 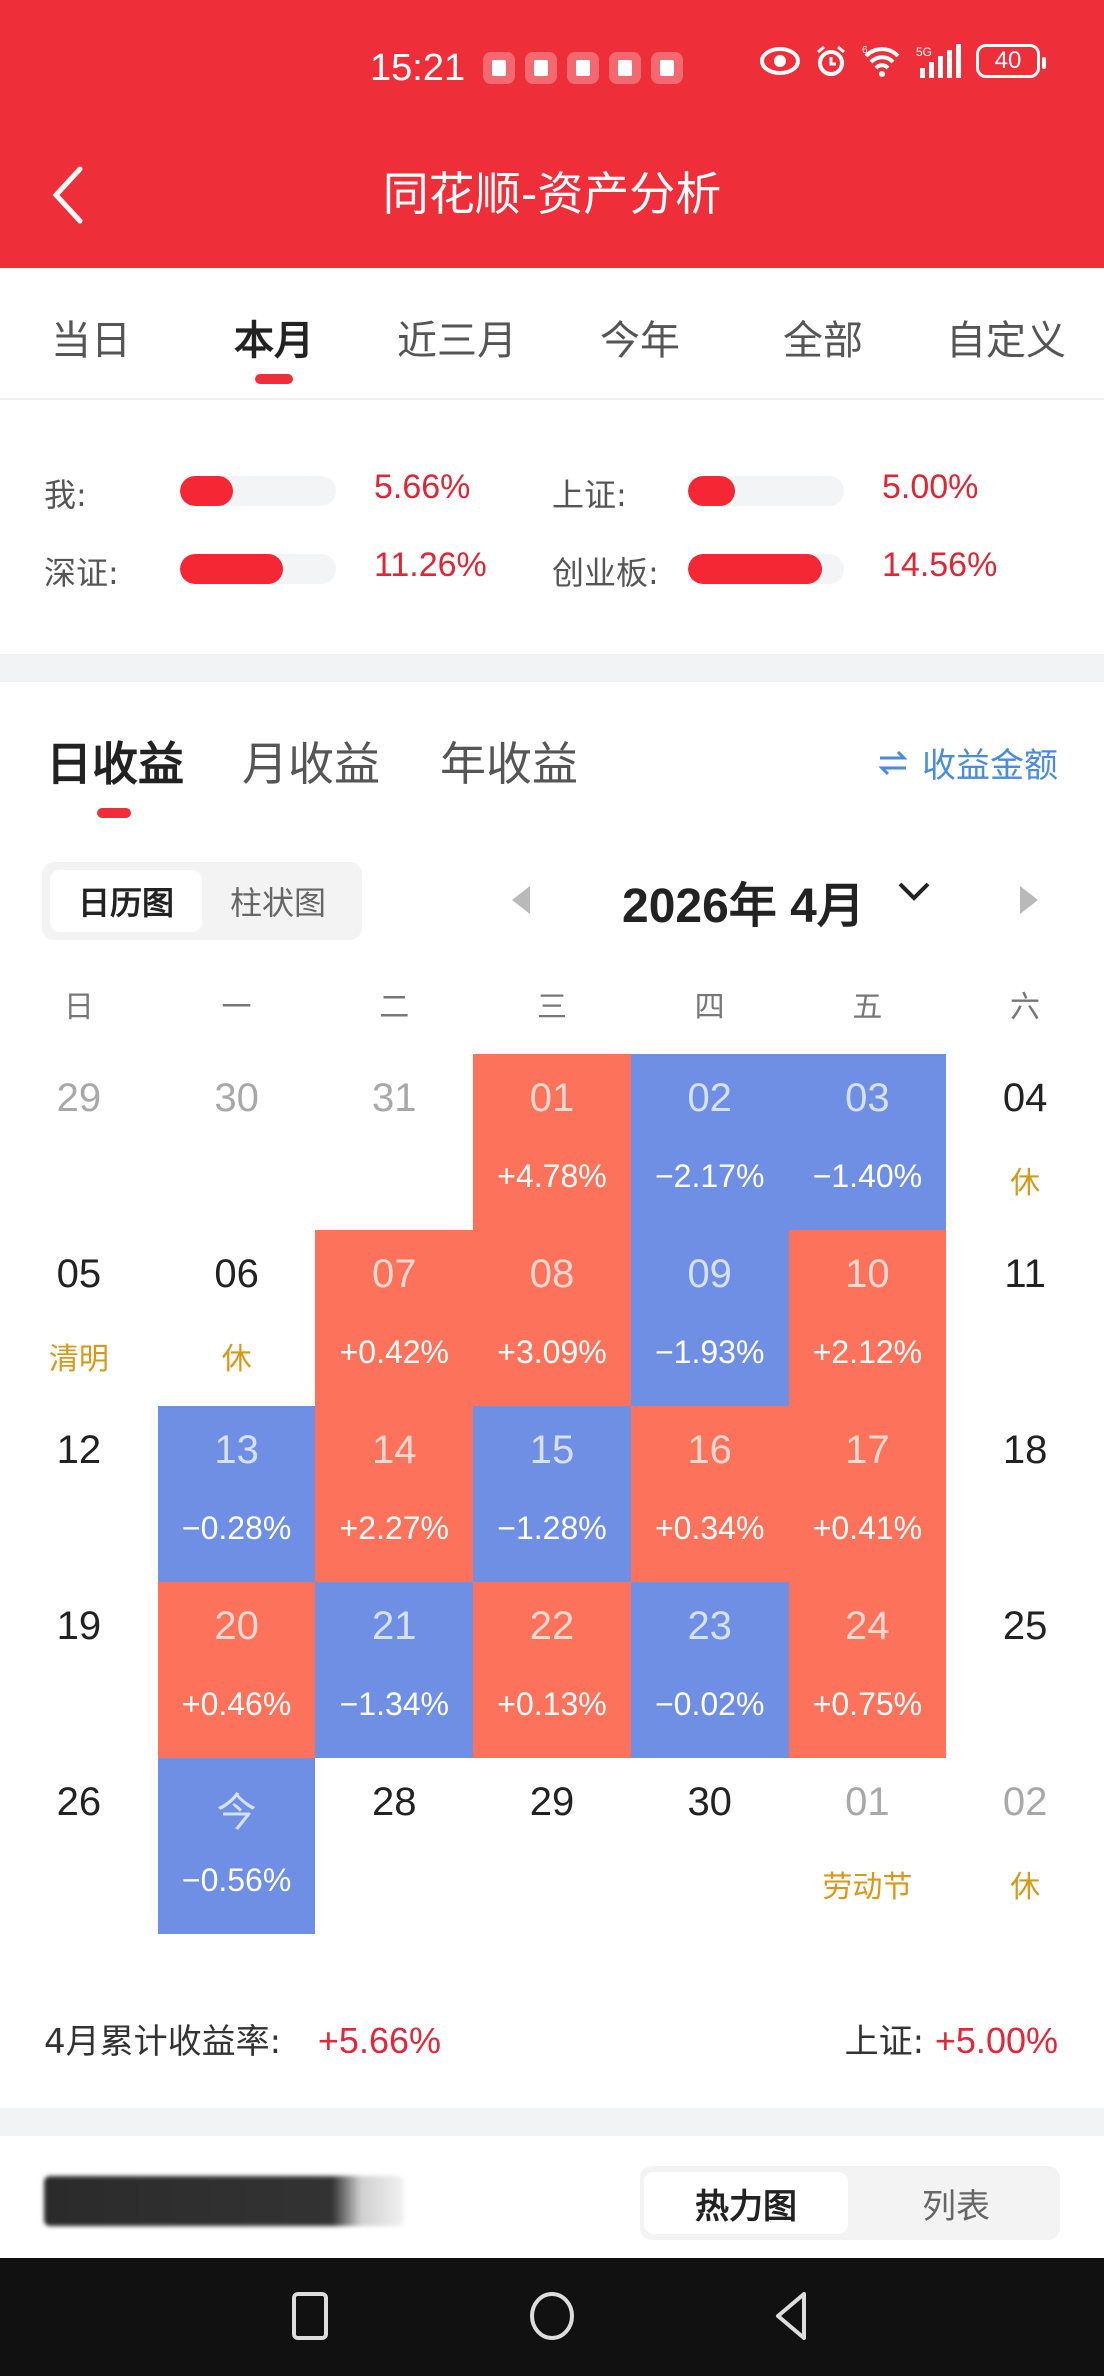 I want to click on calendar-day-cell: 04 休, so click(x=1025, y=1142).